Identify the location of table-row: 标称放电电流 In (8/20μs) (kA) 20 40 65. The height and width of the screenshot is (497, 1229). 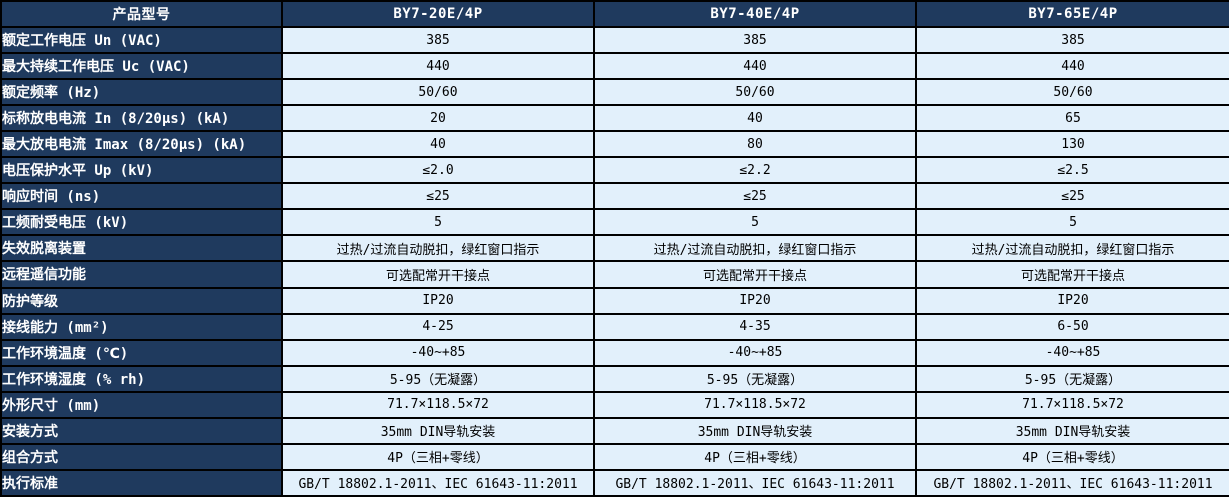
(614, 118).